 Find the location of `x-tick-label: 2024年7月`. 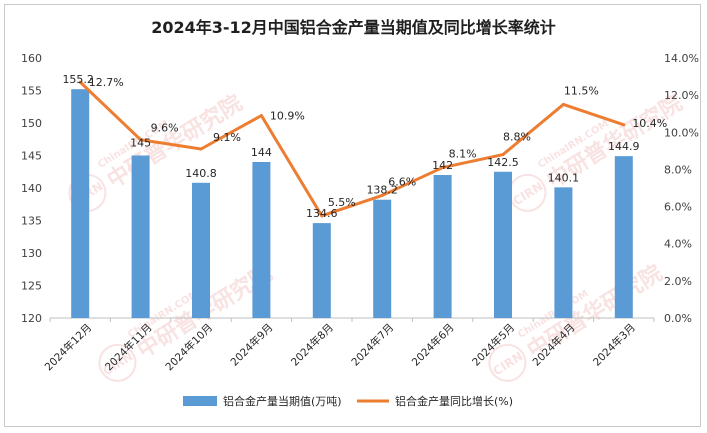

x-tick-label: 2024年7月 is located at coordinates (373, 345).